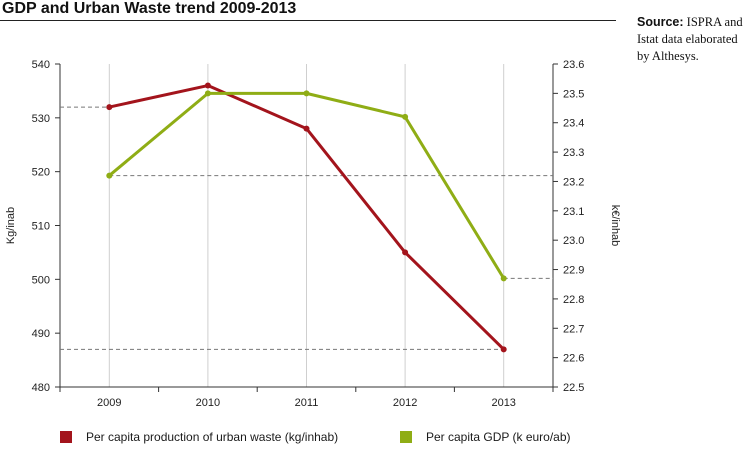 This screenshot has height=476, width=750. Describe the element at coordinates (11, 225) in the screenshot. I see `y-axis-title-left: Kg/inab` at that location.